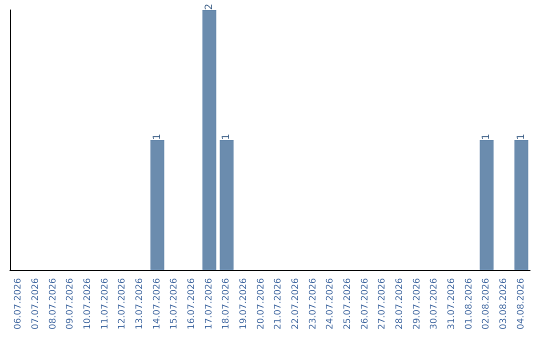  Describe the element at coordinates (261, 304) in the screenshot. I see `x-tick-label: 20.07.2026` at that location.